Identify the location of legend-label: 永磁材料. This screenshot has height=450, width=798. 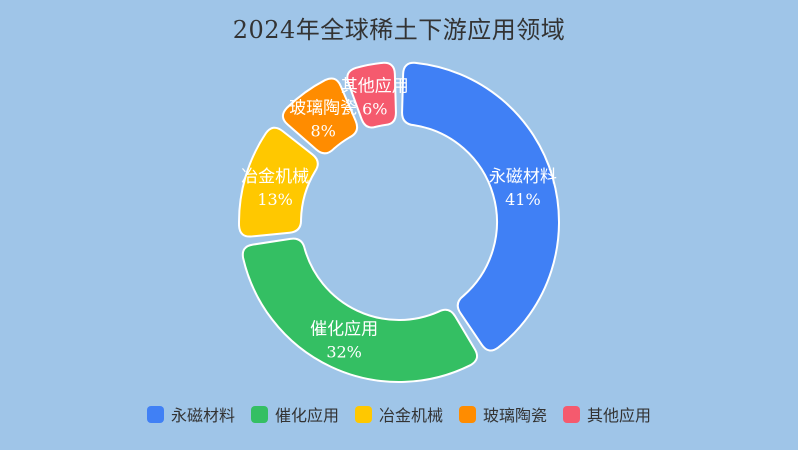
(202, 415).